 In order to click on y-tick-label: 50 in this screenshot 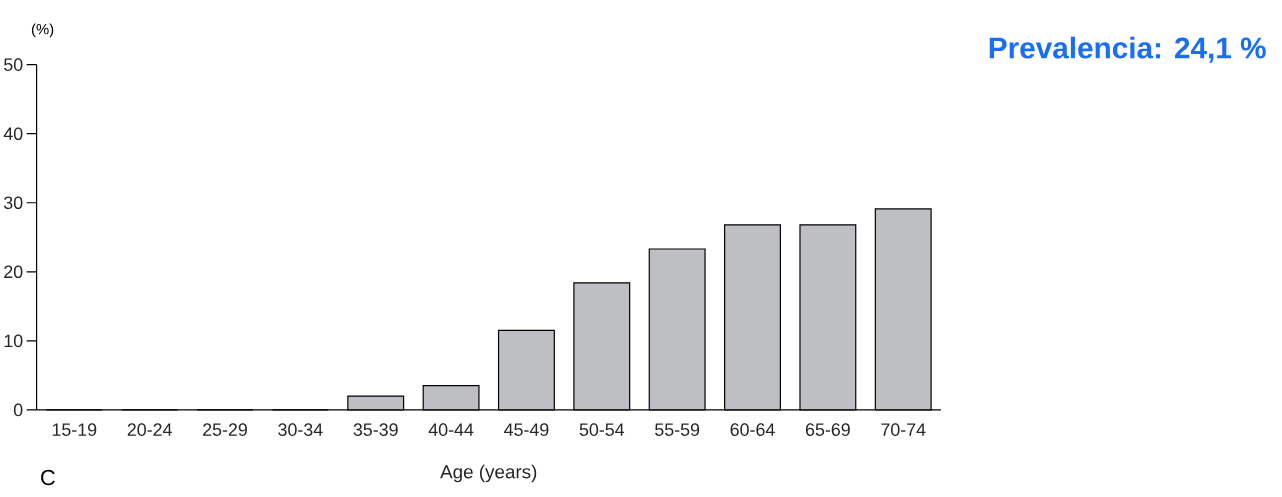, I will do `click(13, 64)`.